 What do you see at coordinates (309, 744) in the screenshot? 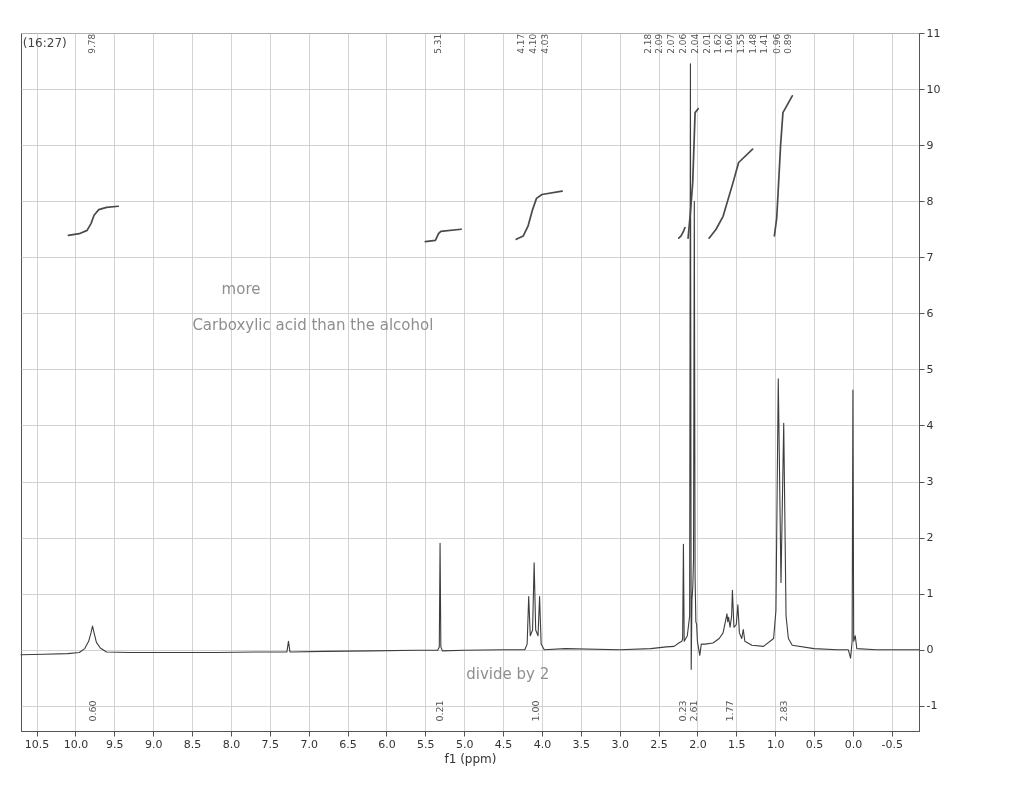
I see `x-tick-label: 7.0` at bounding box center [309, 744].